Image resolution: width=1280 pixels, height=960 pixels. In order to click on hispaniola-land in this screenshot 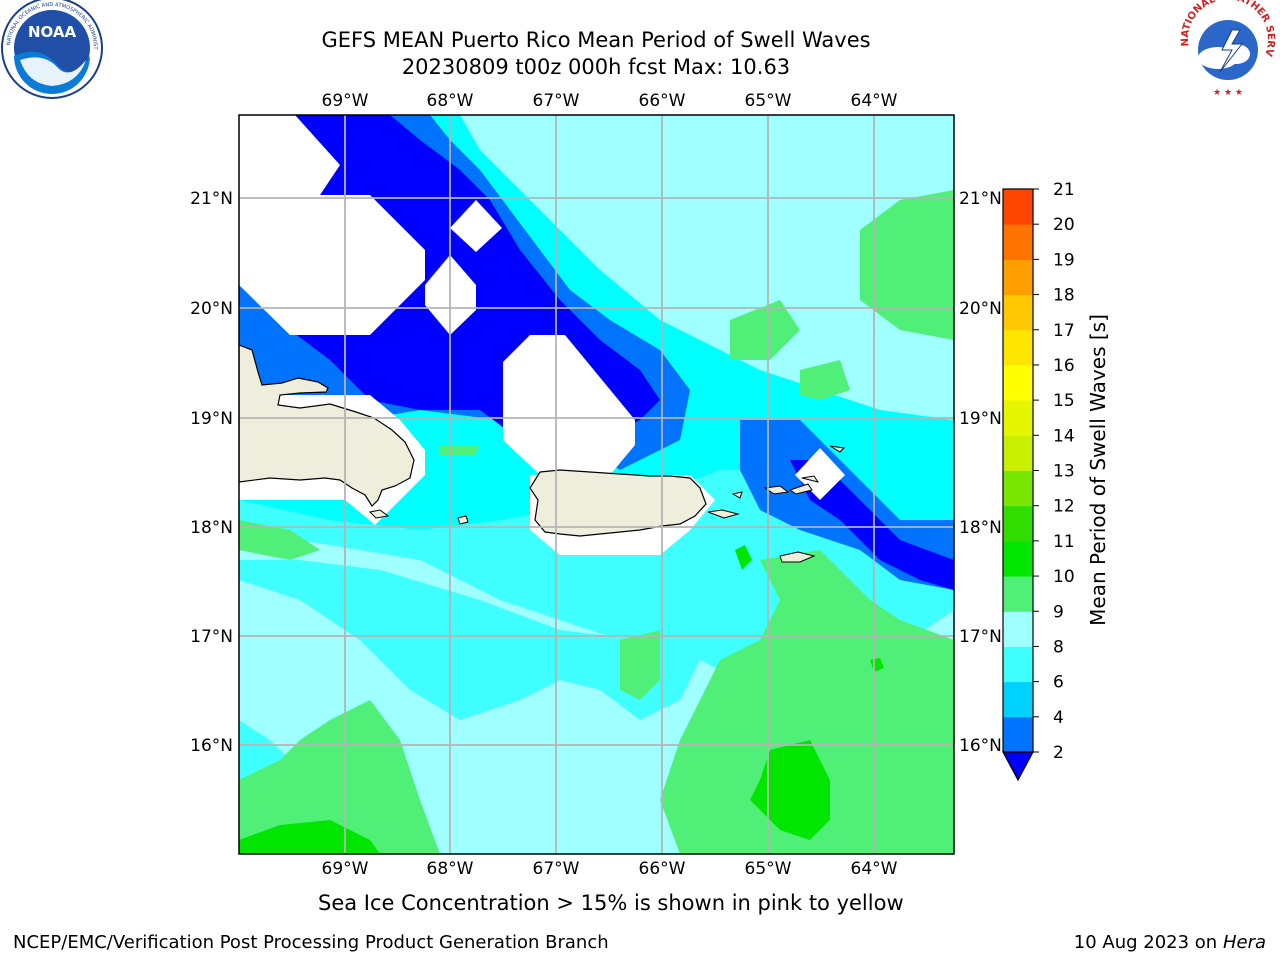, I will do `click(327, 425)`.